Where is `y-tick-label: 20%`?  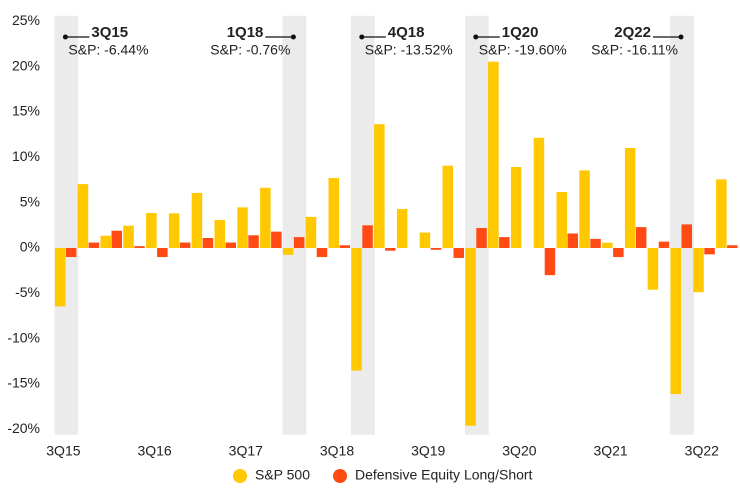
y-tick-label: 20% is located at coordinates (26, 65).